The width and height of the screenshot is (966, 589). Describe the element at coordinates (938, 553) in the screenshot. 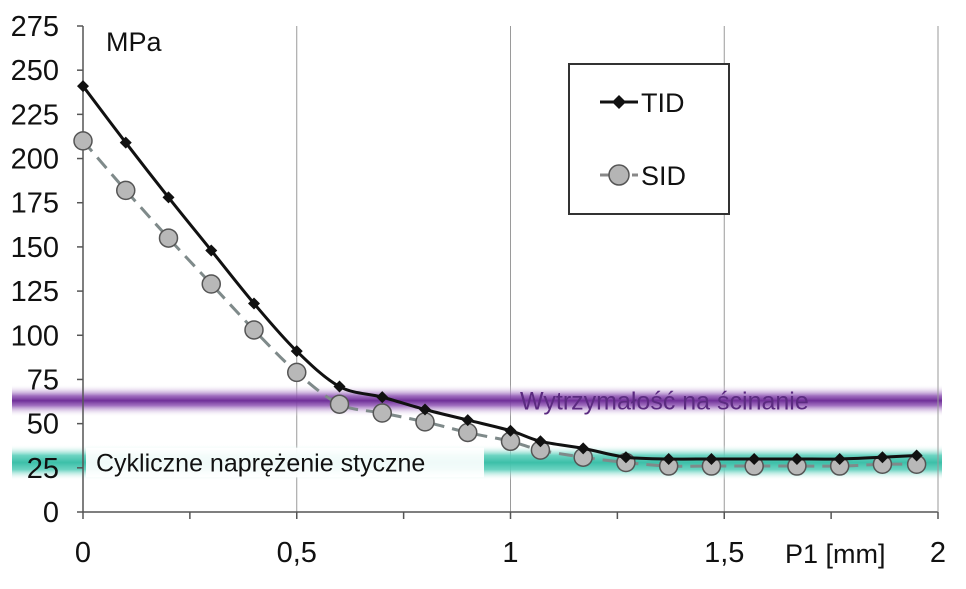

I see `x-tick-label-4: 2` at that location.